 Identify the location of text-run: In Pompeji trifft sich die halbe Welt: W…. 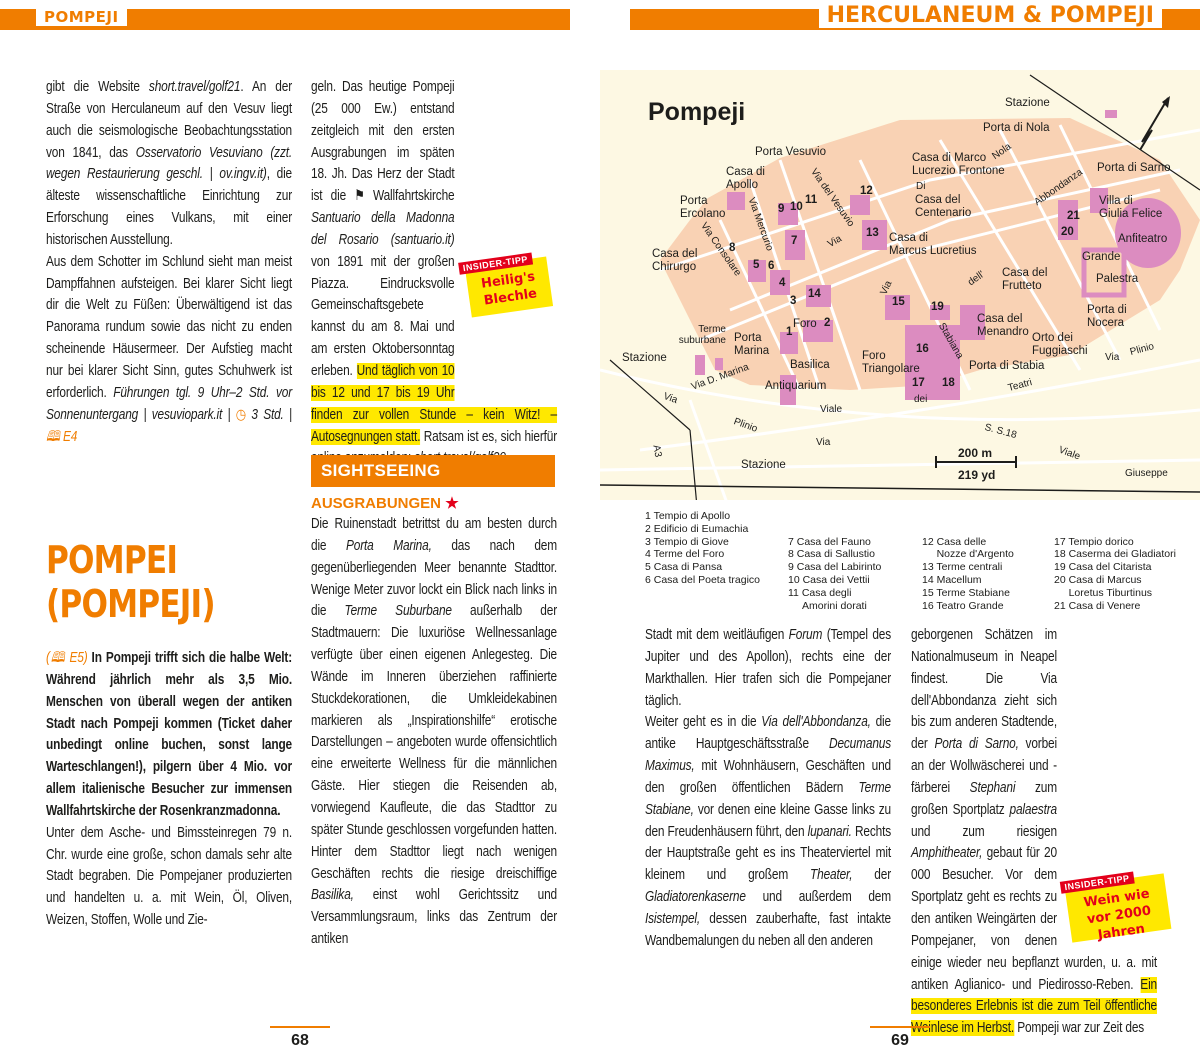
(169, 734).